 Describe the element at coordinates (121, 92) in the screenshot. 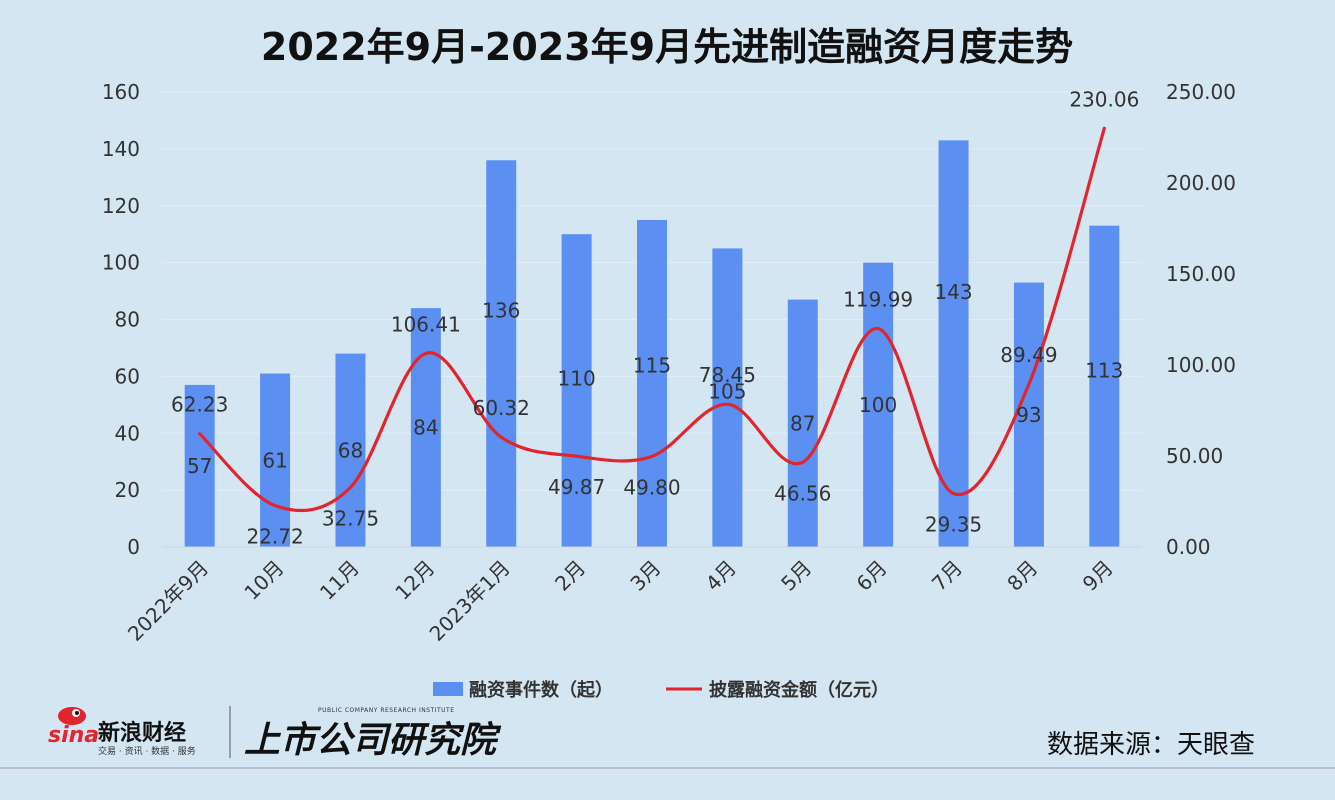

I see `y-left-tick-label: 160` at that location.